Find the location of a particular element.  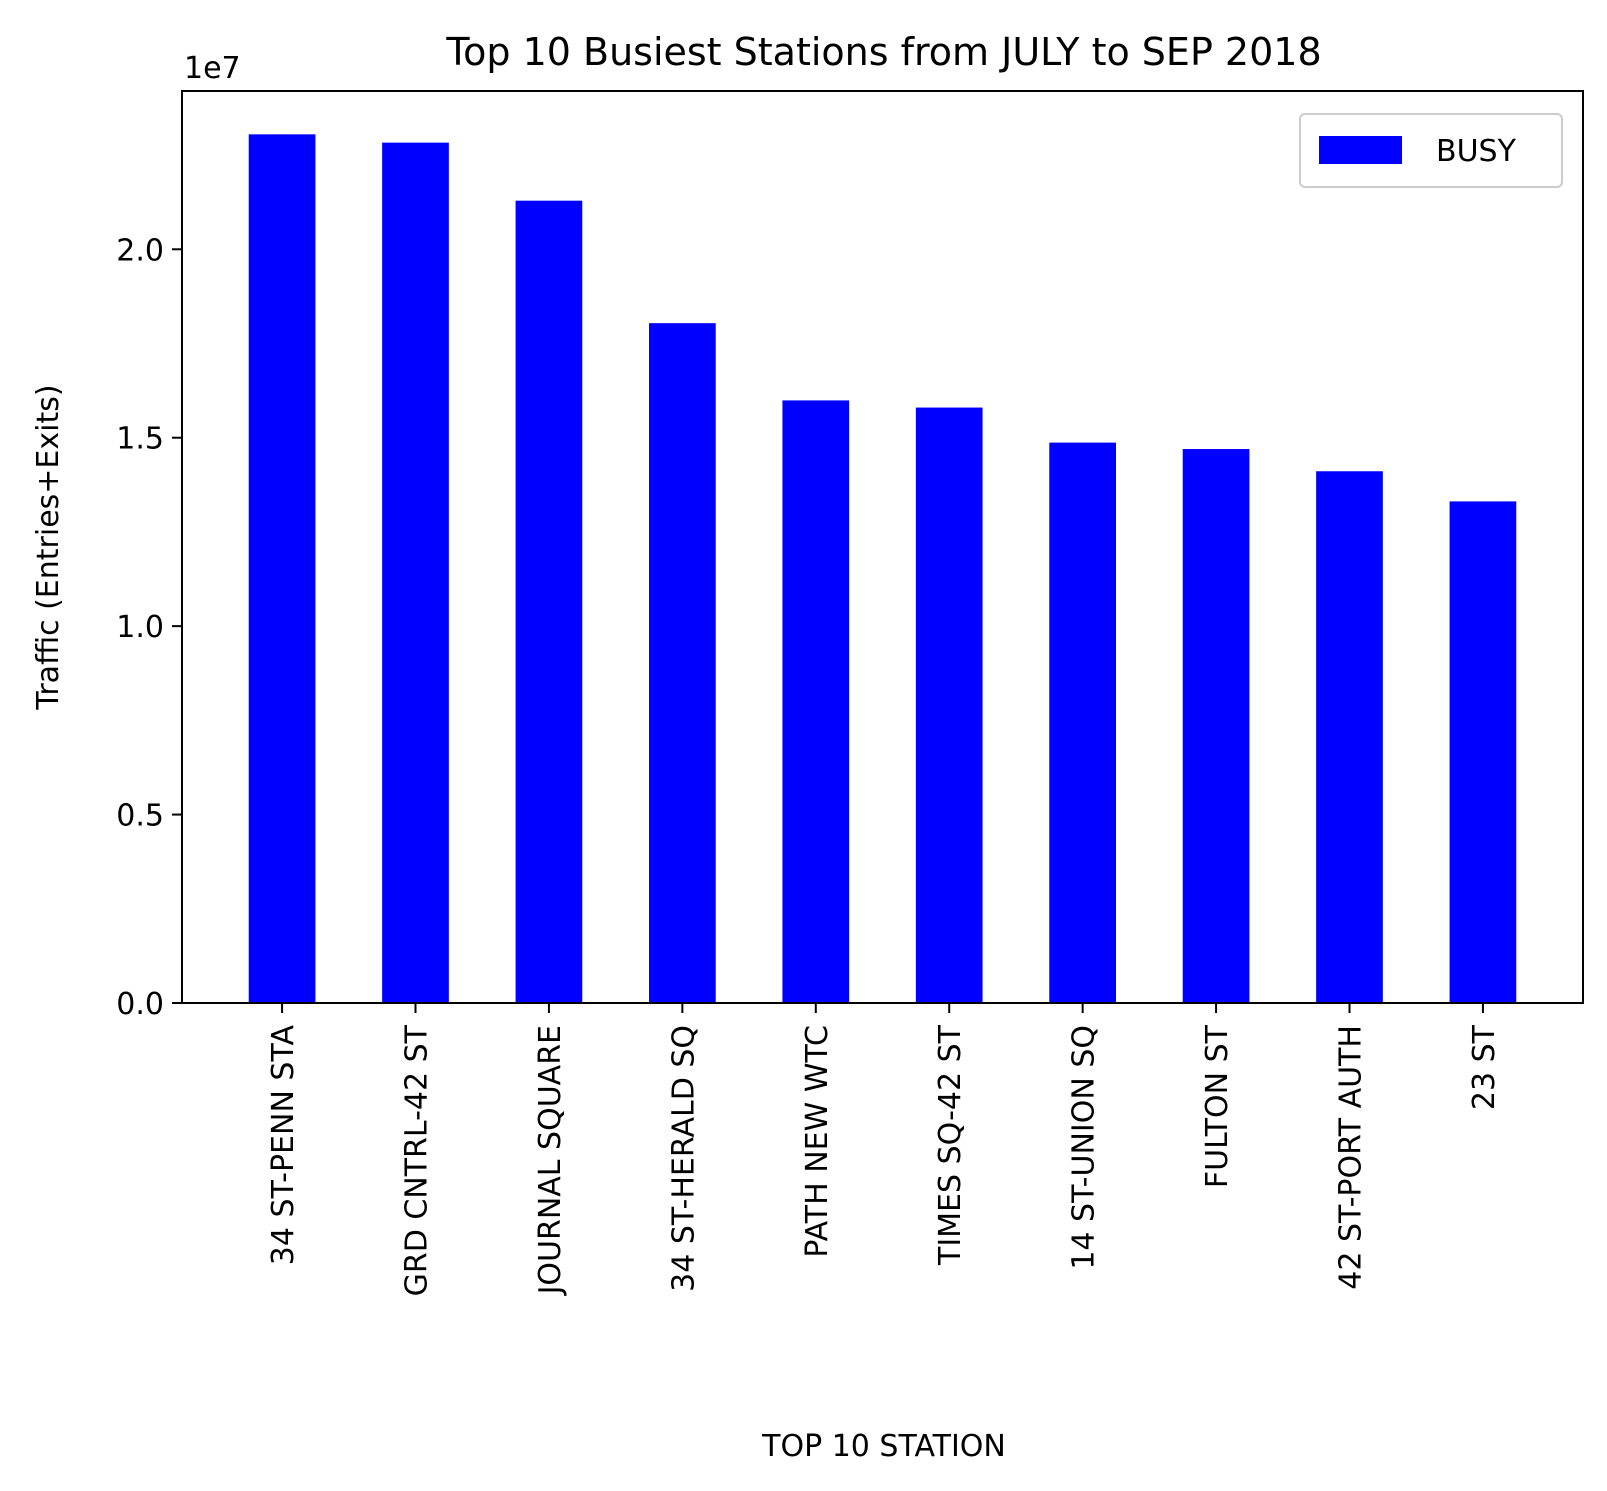

legend: BUSY is located at coordinates (1431, 150).